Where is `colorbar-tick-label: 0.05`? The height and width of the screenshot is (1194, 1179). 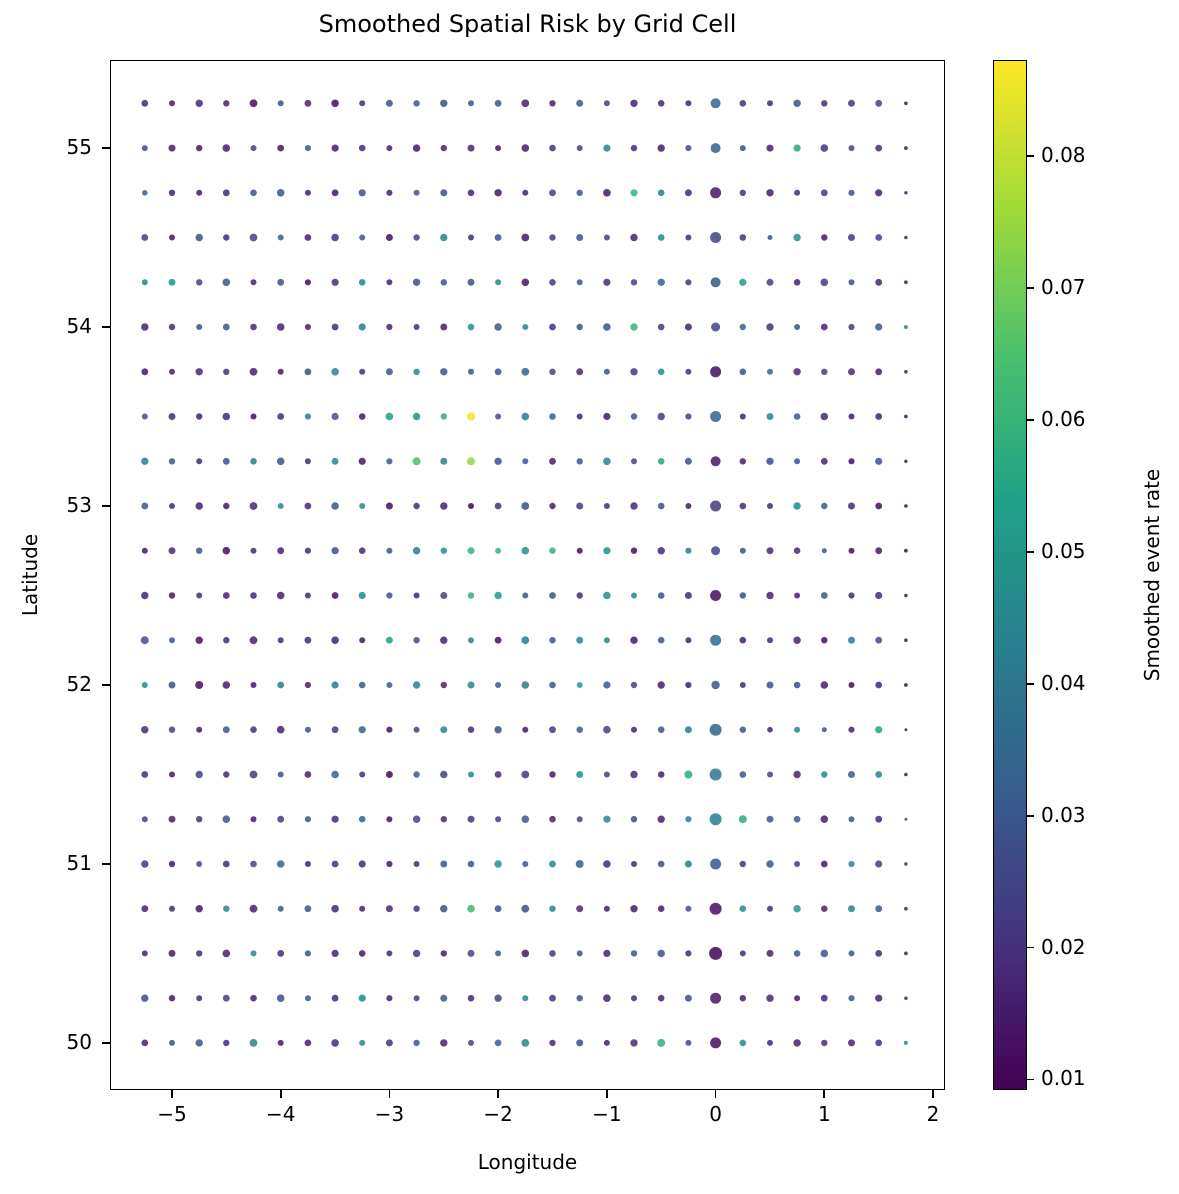
colorbar-tick-label: 0.05 is located at coordinates (1063, 550).